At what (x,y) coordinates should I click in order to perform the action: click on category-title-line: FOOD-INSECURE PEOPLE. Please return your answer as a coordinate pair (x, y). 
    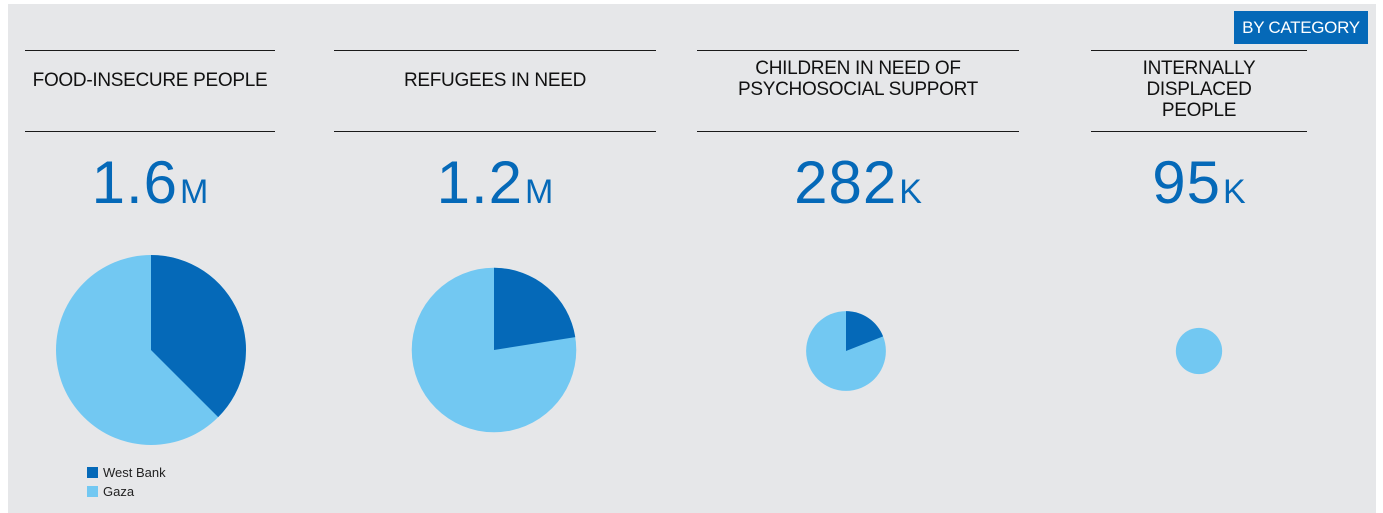
    Looking at the image, I should click on (150, 80).